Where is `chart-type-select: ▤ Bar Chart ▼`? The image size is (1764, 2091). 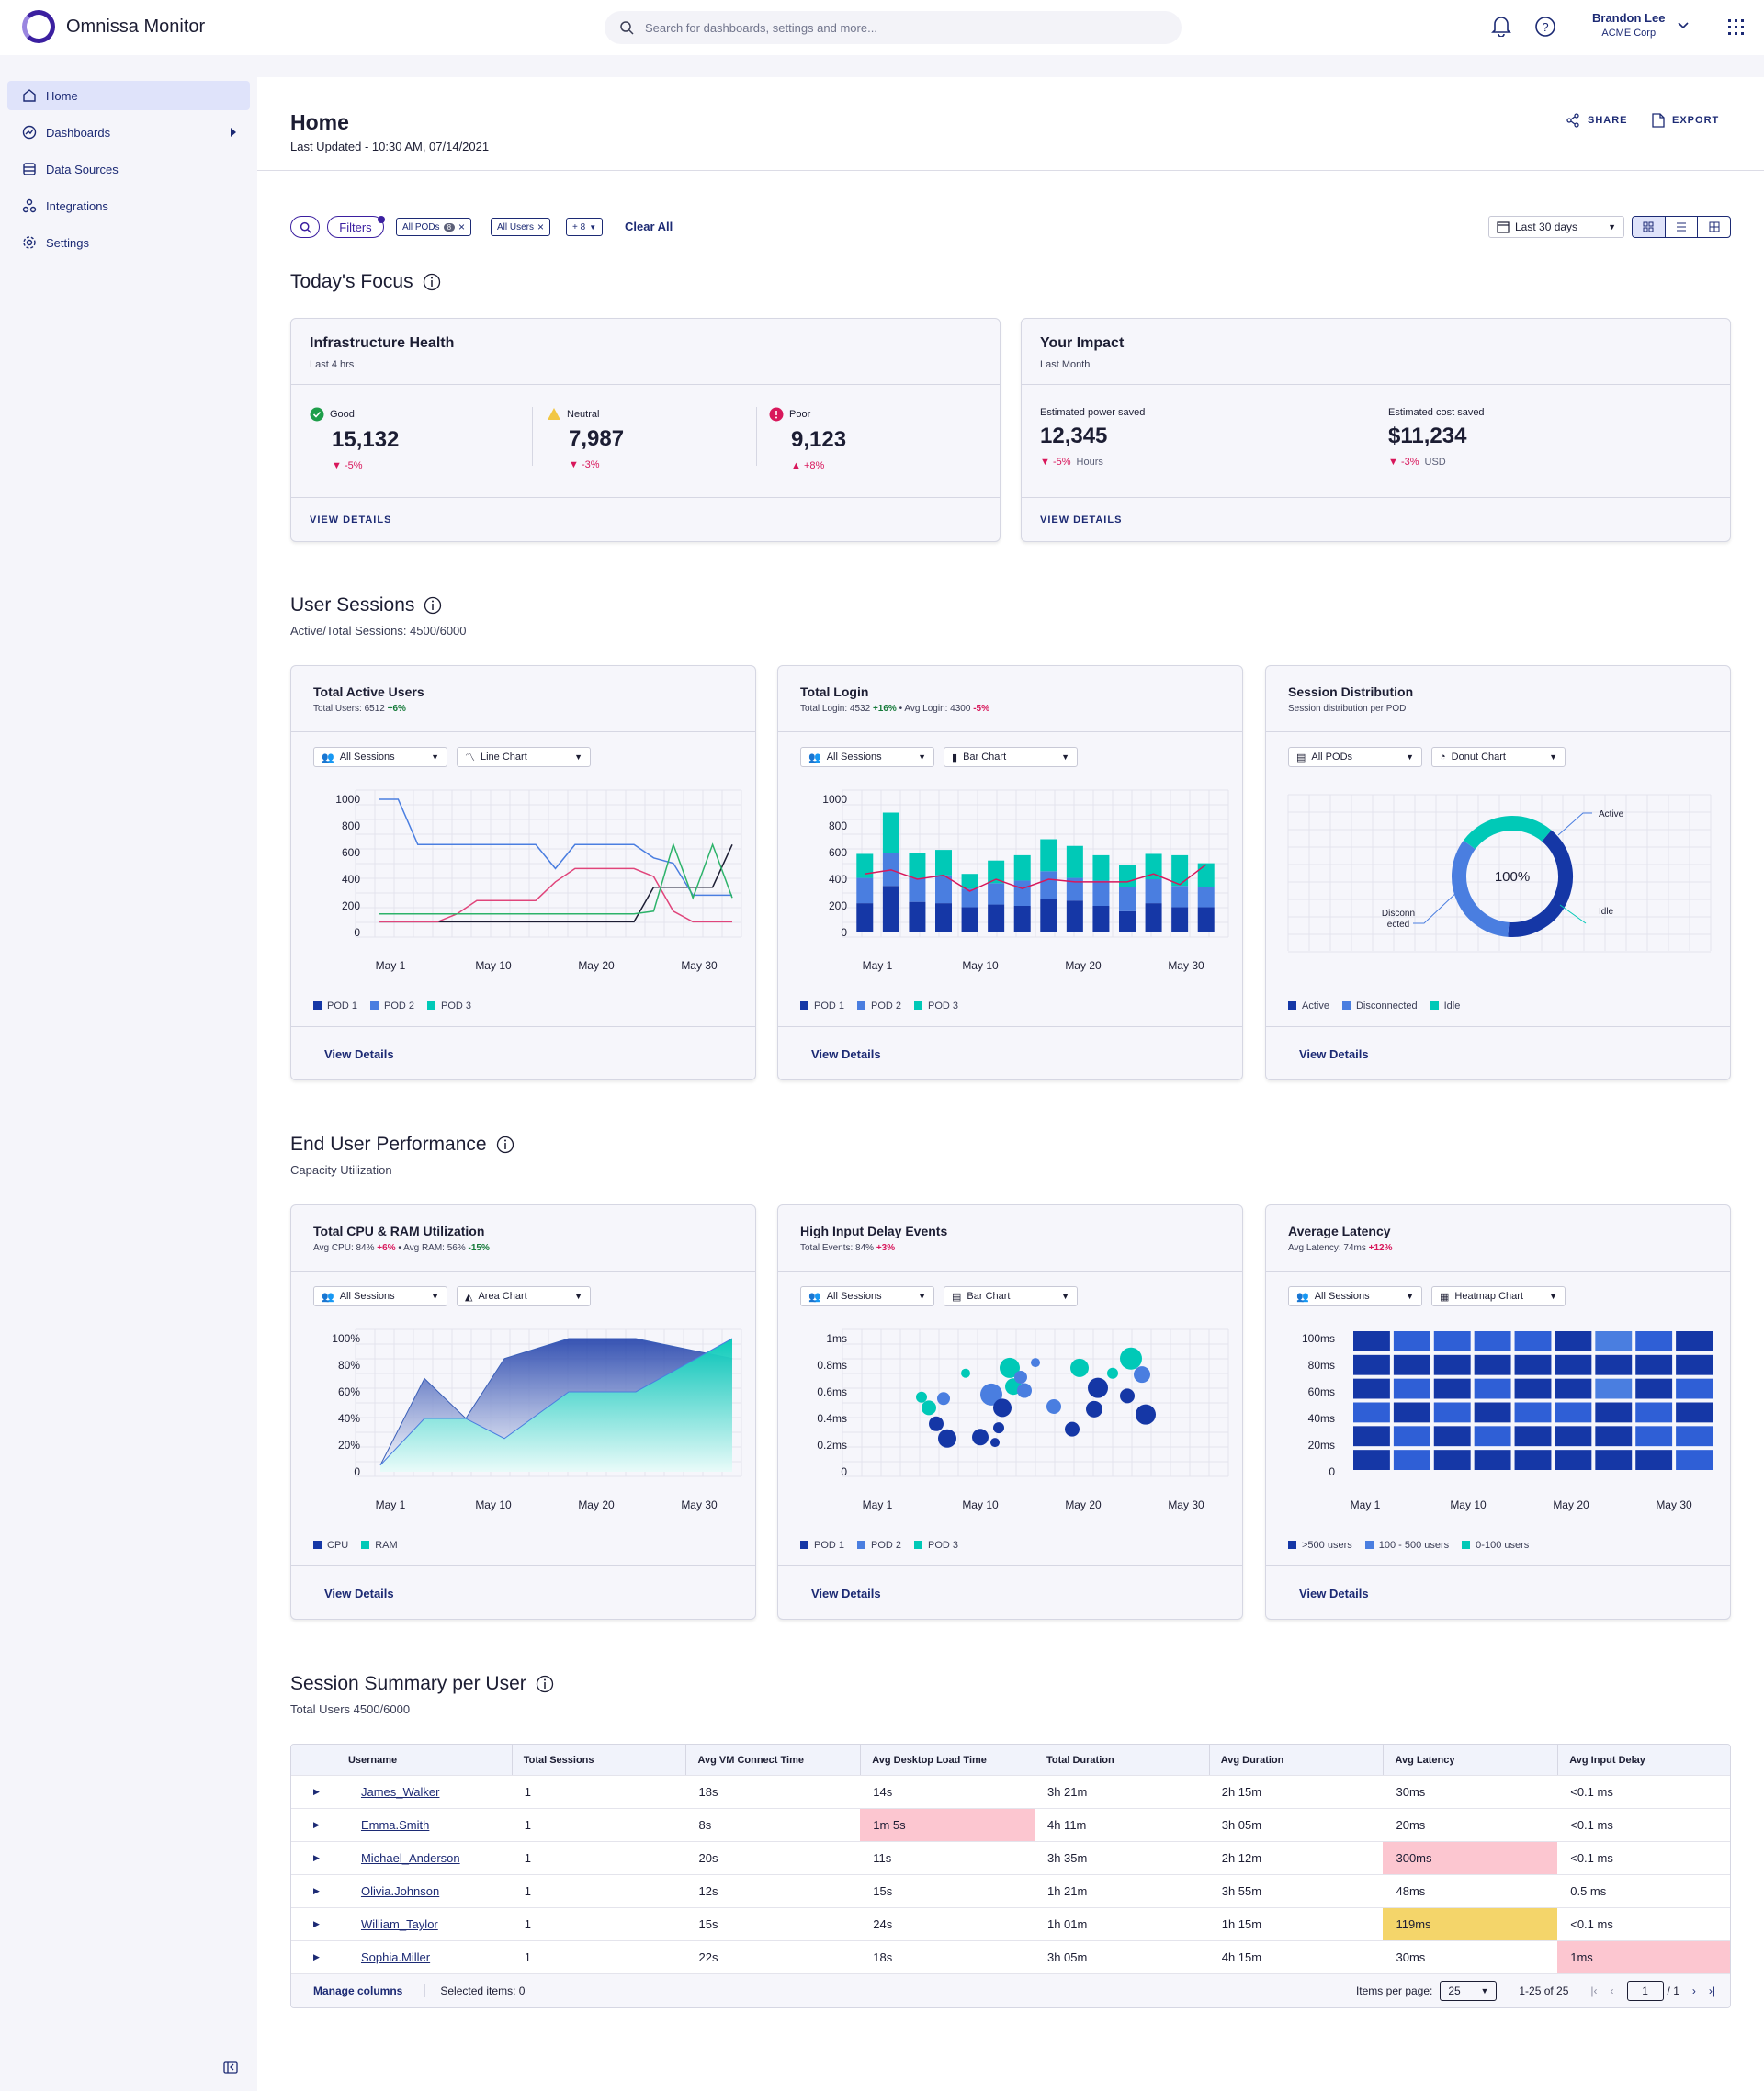 chart-type-select: ▤ Bar Chart ▼ is located at coordinates (1011, 1296).